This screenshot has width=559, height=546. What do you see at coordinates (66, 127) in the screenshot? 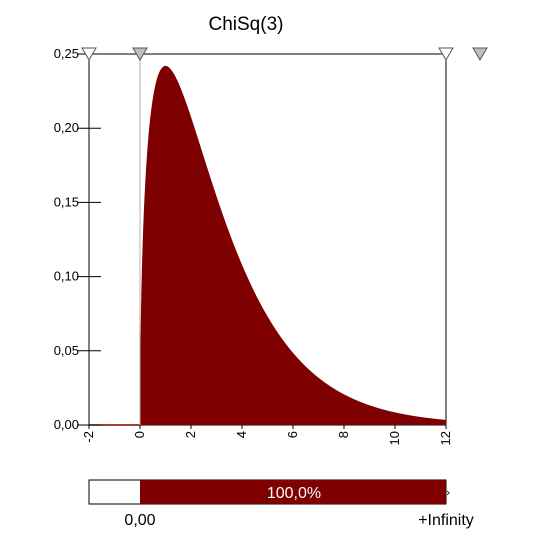
I see `y-tick-label: 0,20` at bounding box center [66, 127].